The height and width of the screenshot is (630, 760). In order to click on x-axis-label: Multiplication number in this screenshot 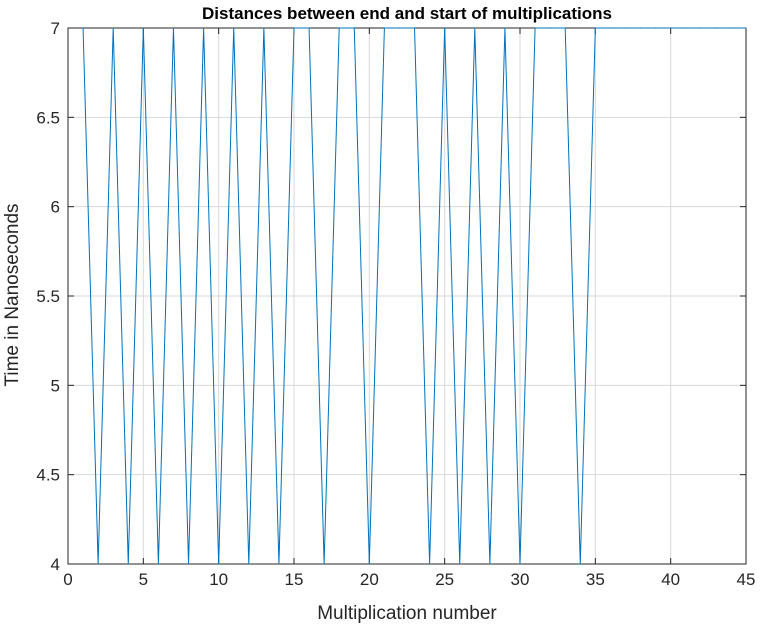, I will do `click(407, 613)`.